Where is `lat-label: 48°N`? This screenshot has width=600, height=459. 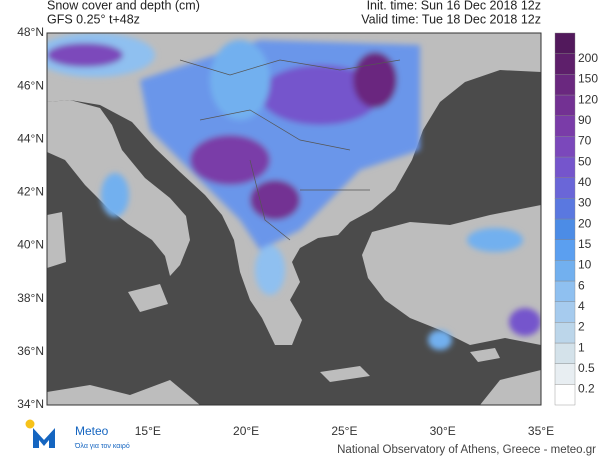 lat-label: 48°N is located at coordinates (30, 32).